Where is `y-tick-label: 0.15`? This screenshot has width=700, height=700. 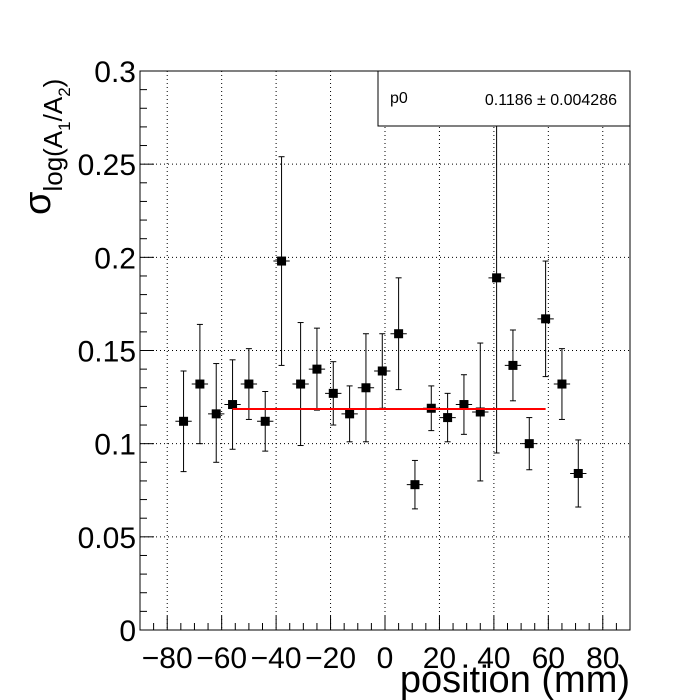
y-tick-label: 0.15 is located at coordinates (107, 352).